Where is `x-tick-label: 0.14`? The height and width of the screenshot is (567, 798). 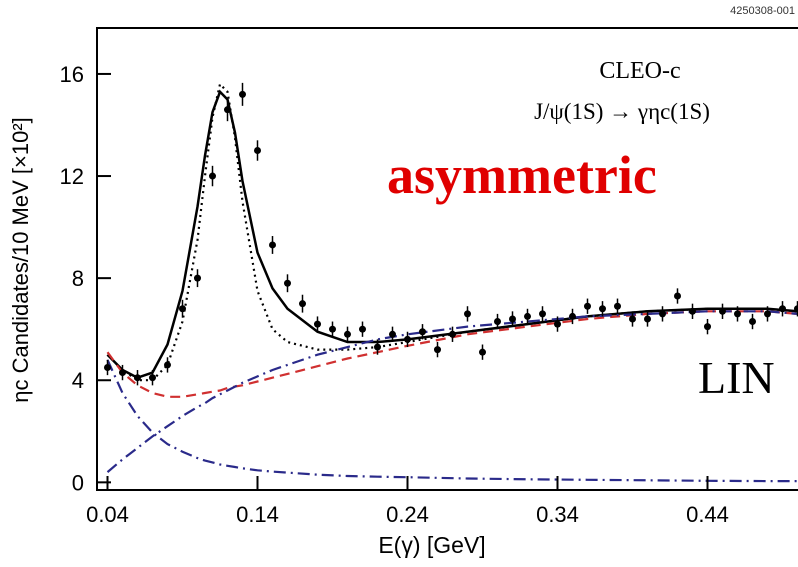 x-tick-label: 0.14 is located at coordinates (257, 514).